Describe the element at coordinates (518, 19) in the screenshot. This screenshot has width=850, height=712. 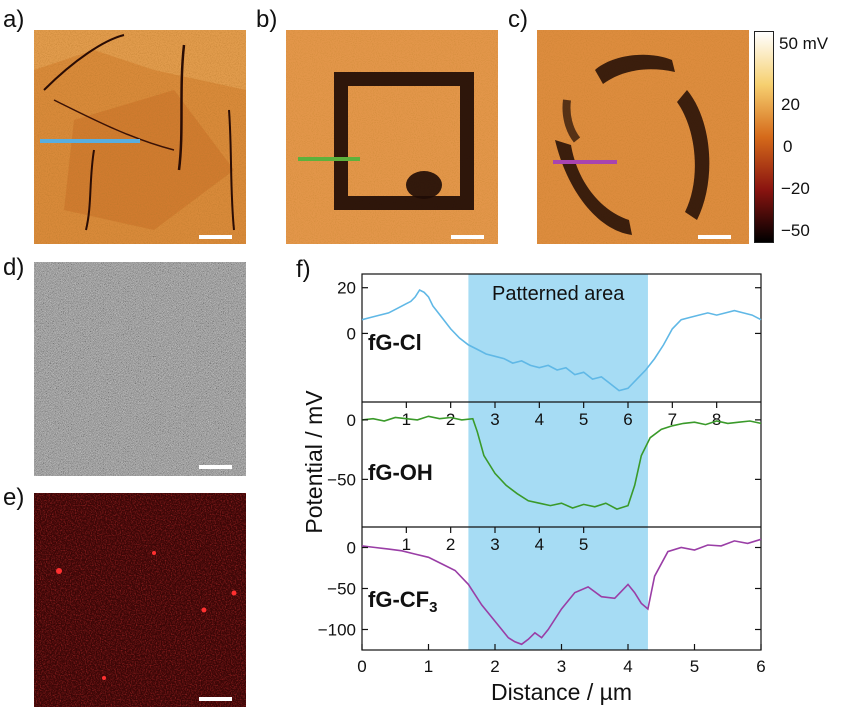
I see `panel-label-c: c)` at that location.